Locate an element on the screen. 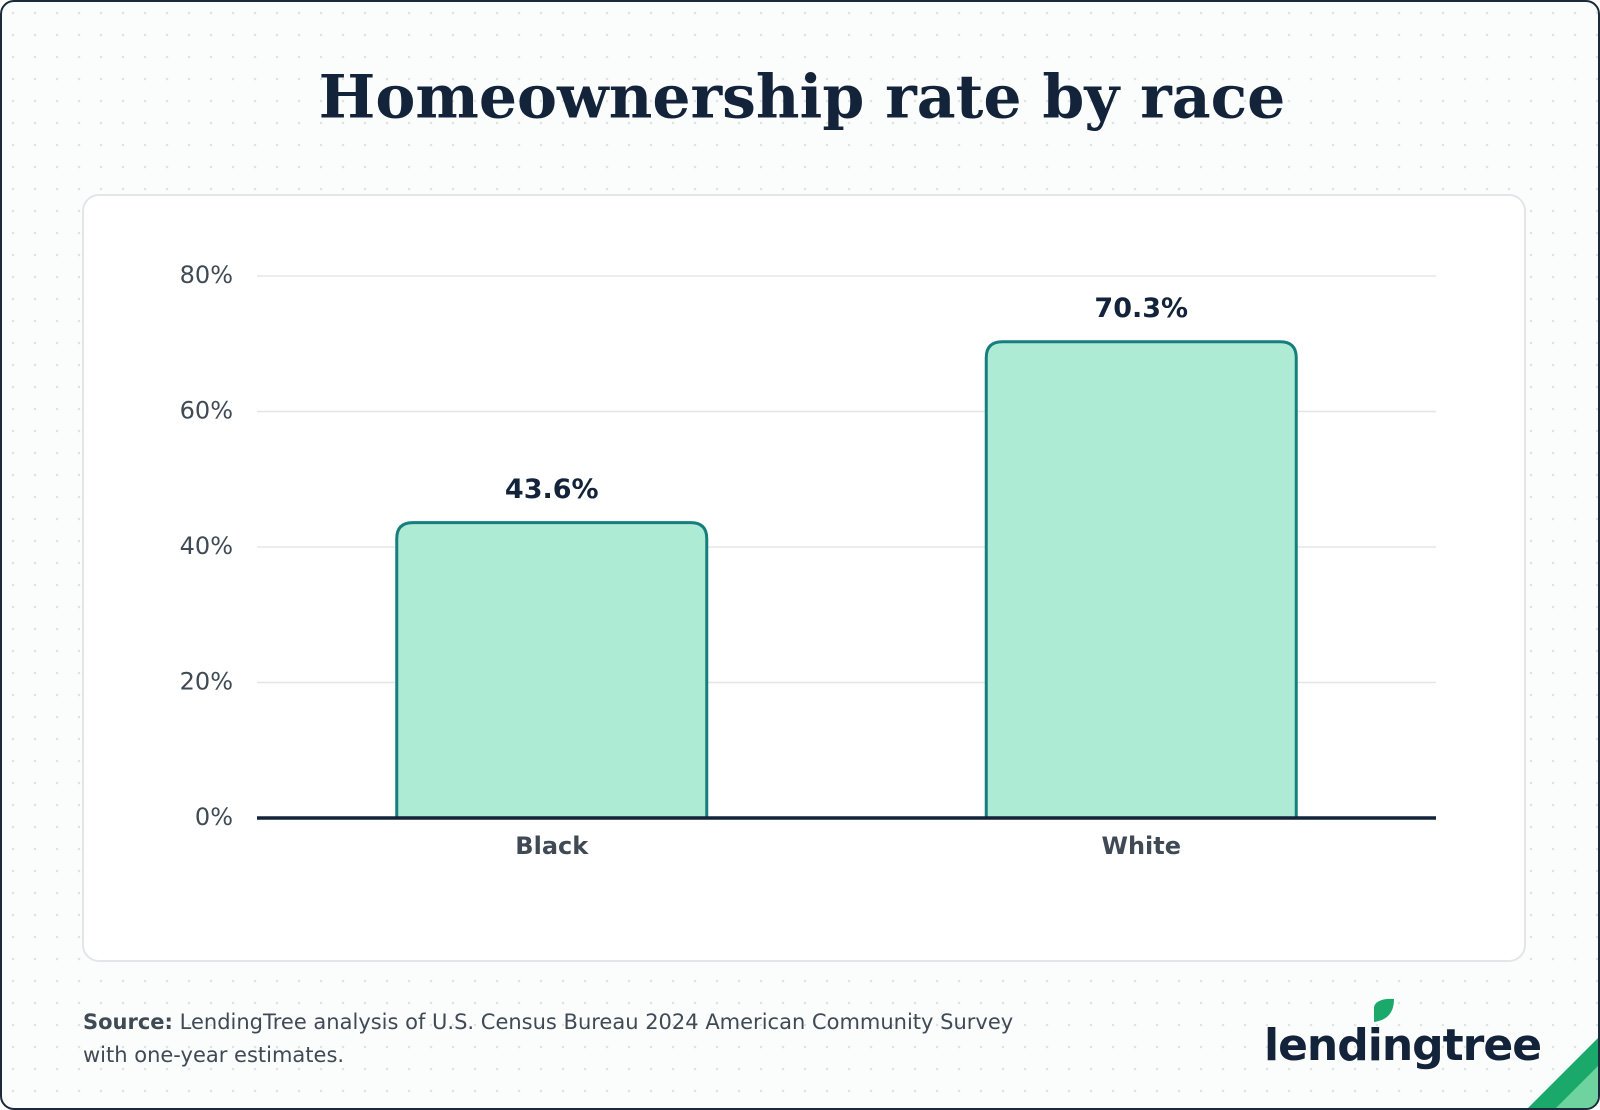 This screenshot has width=1600, height=1110. source-text-2: with one-year estimates. is located at coordinates (213, 1055).